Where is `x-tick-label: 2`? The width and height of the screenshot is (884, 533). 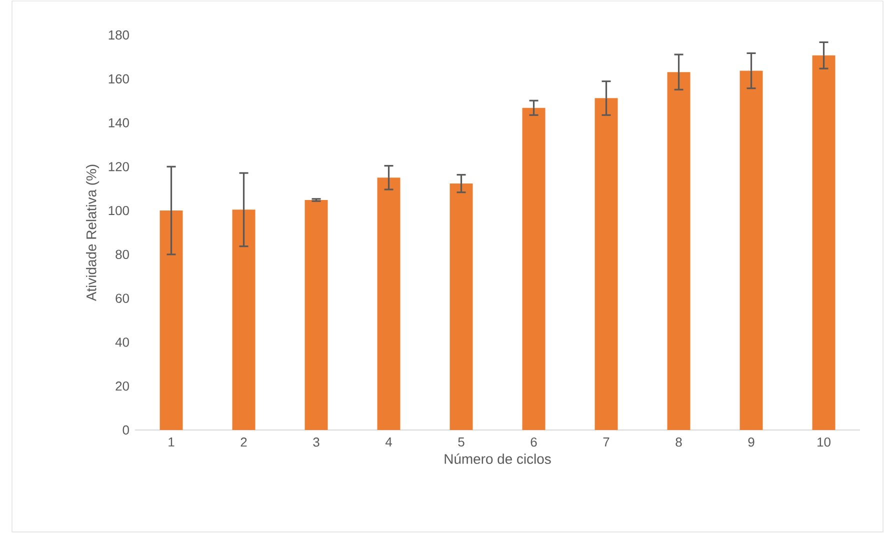
x-tick-label: 2 is located at coordinates (243, 442).